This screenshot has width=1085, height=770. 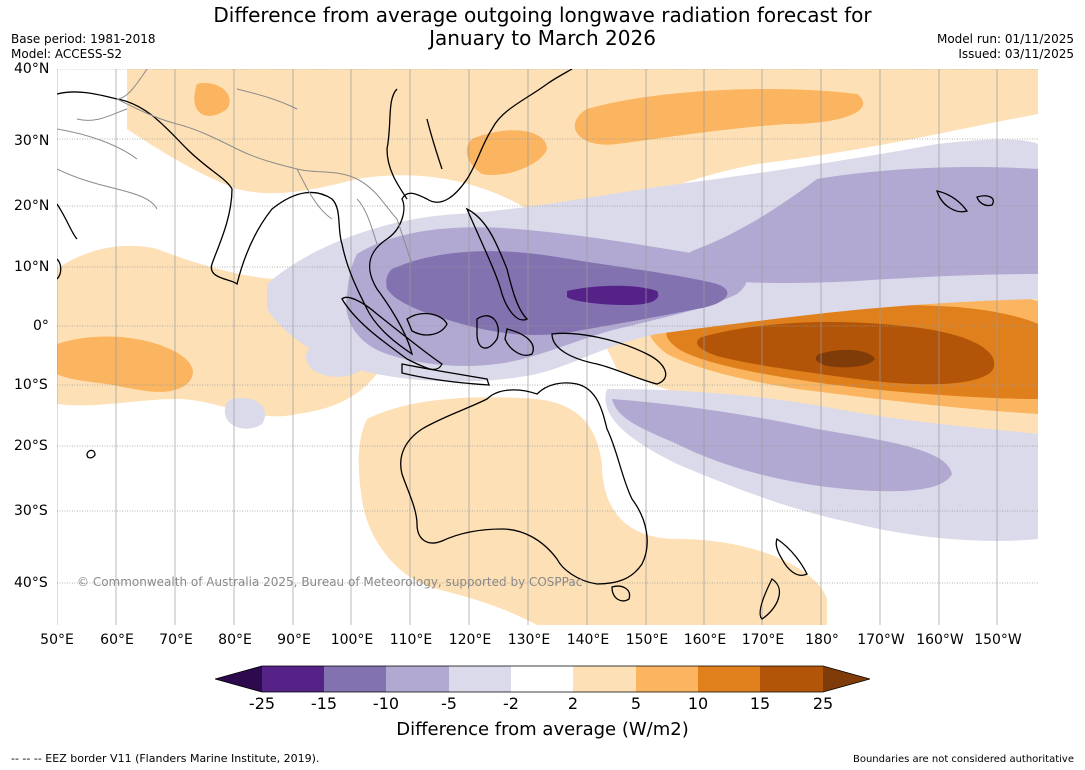 What do you see at coordinates (511, 703) in the screenshot?
I see `colorbar-label-minus2: -2` at bounding box center [511, 703].